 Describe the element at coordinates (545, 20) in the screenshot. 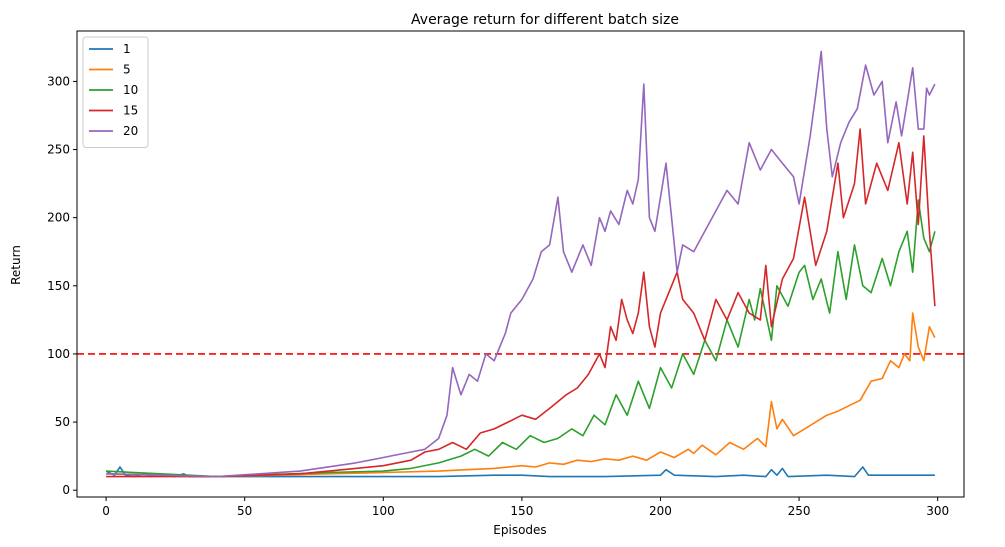

I see `chart-title: Average return for different batch size` at that location.